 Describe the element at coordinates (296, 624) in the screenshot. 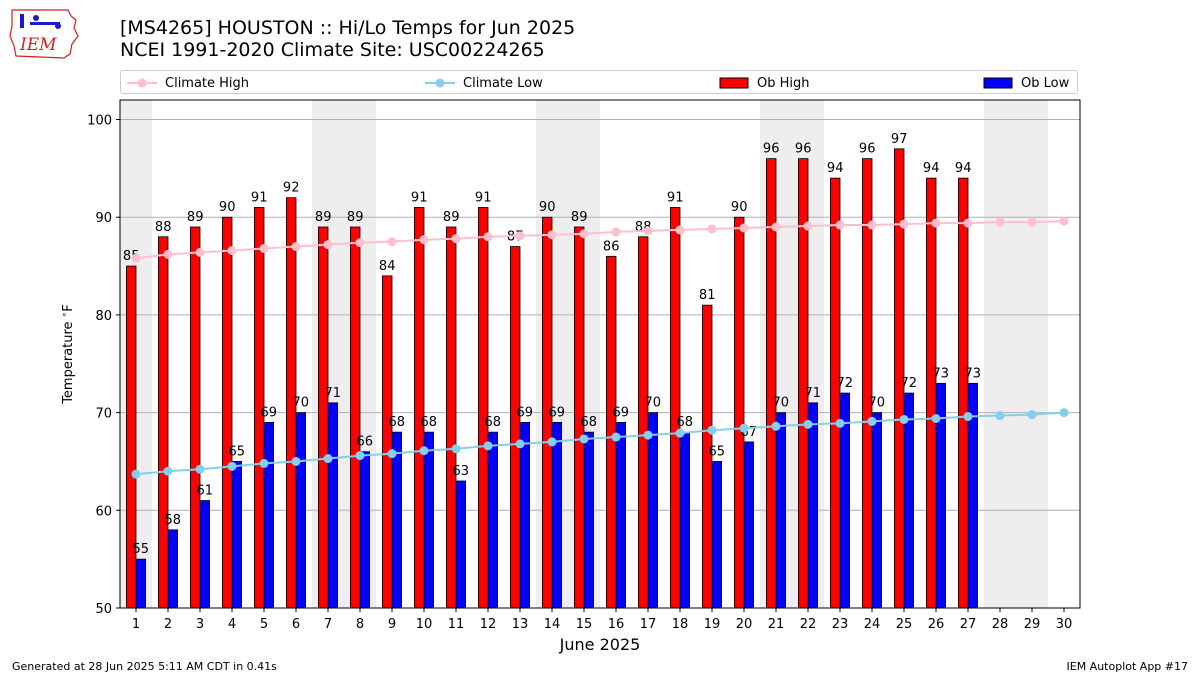

I see `x-tick-label: 6` at that location.